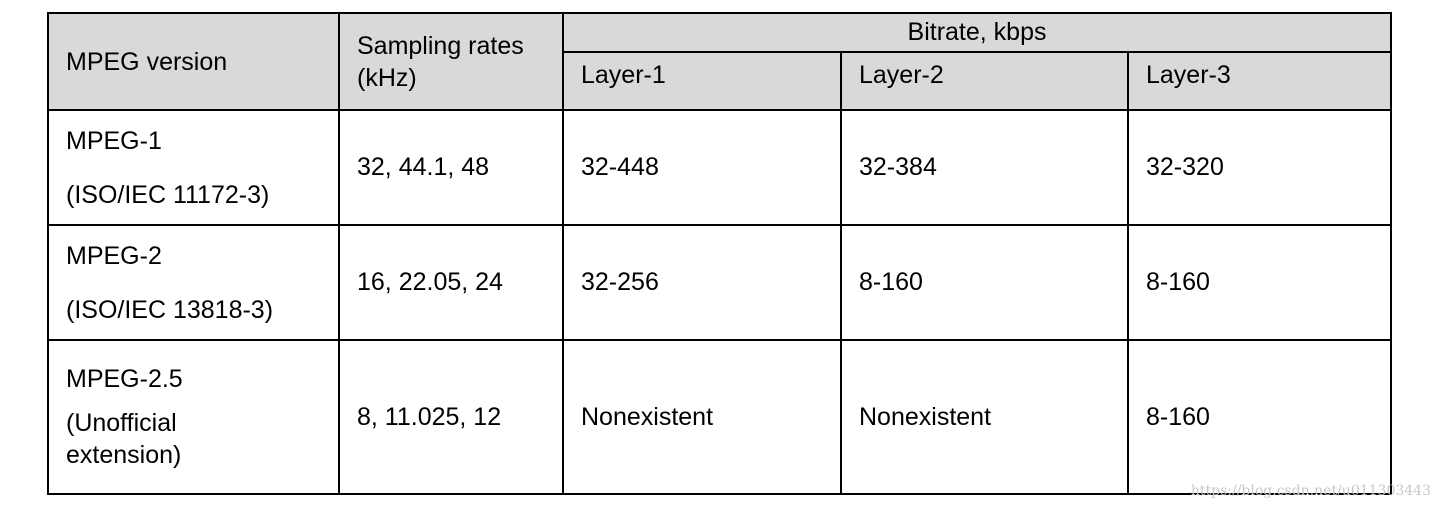 The width and height of the screenshot is (1441, 509). What do you see at coordinates (193, 282) in the screenshot?
I see `version-cell: MPEG-2 (ISO/IEC 13818-3)` at bounding box center [193, 282].